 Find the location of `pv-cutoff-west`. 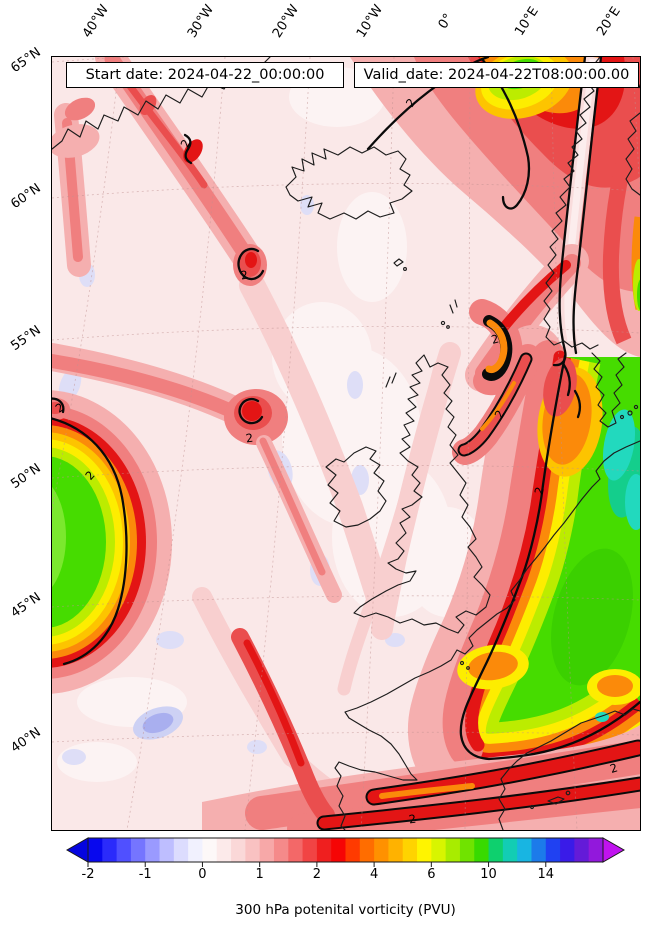

pv-cutoff-west is located at coordinates (112, 542).